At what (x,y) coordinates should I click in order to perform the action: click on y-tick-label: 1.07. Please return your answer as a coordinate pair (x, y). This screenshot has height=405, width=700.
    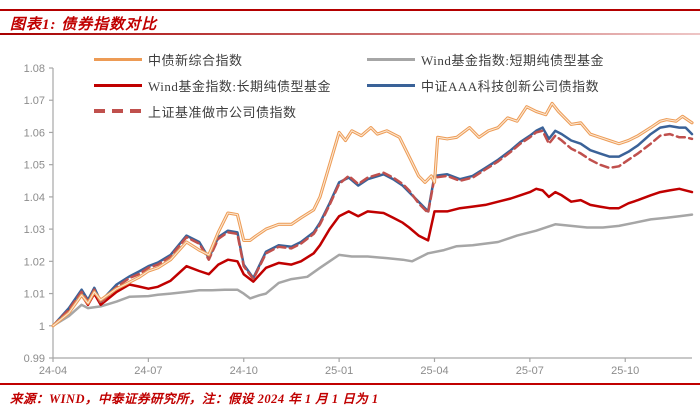
    Looking at the image, I should click on (34, 101).